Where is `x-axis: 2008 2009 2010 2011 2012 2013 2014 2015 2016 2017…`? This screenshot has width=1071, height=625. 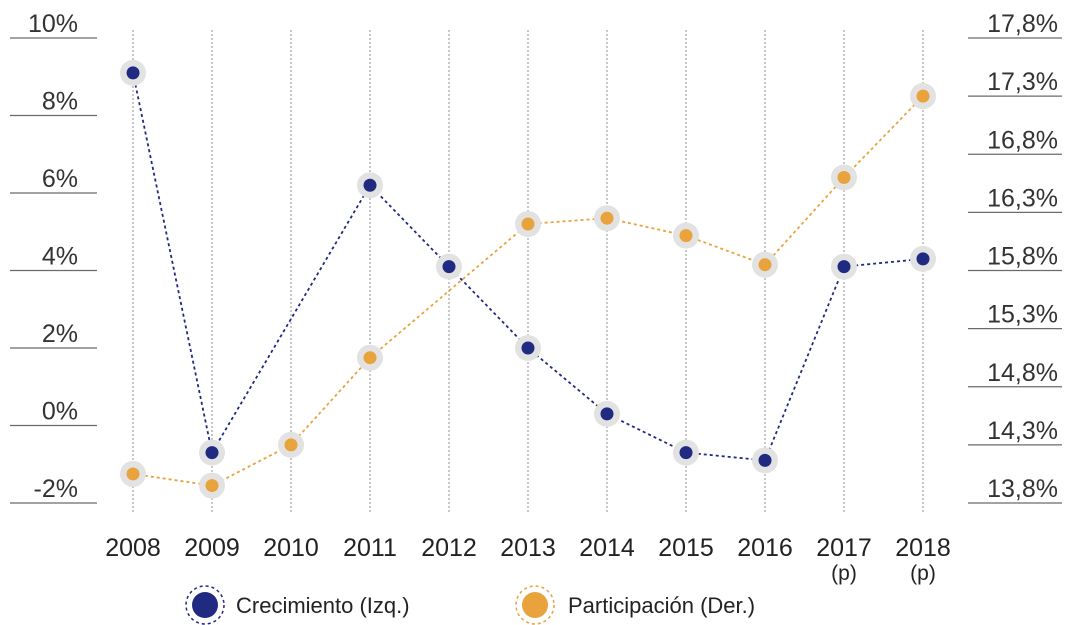 x-axis: 2008 2009 2010 2011 2012 2013 2014 2015 2016 2017… is located at coordinates (528, 559).